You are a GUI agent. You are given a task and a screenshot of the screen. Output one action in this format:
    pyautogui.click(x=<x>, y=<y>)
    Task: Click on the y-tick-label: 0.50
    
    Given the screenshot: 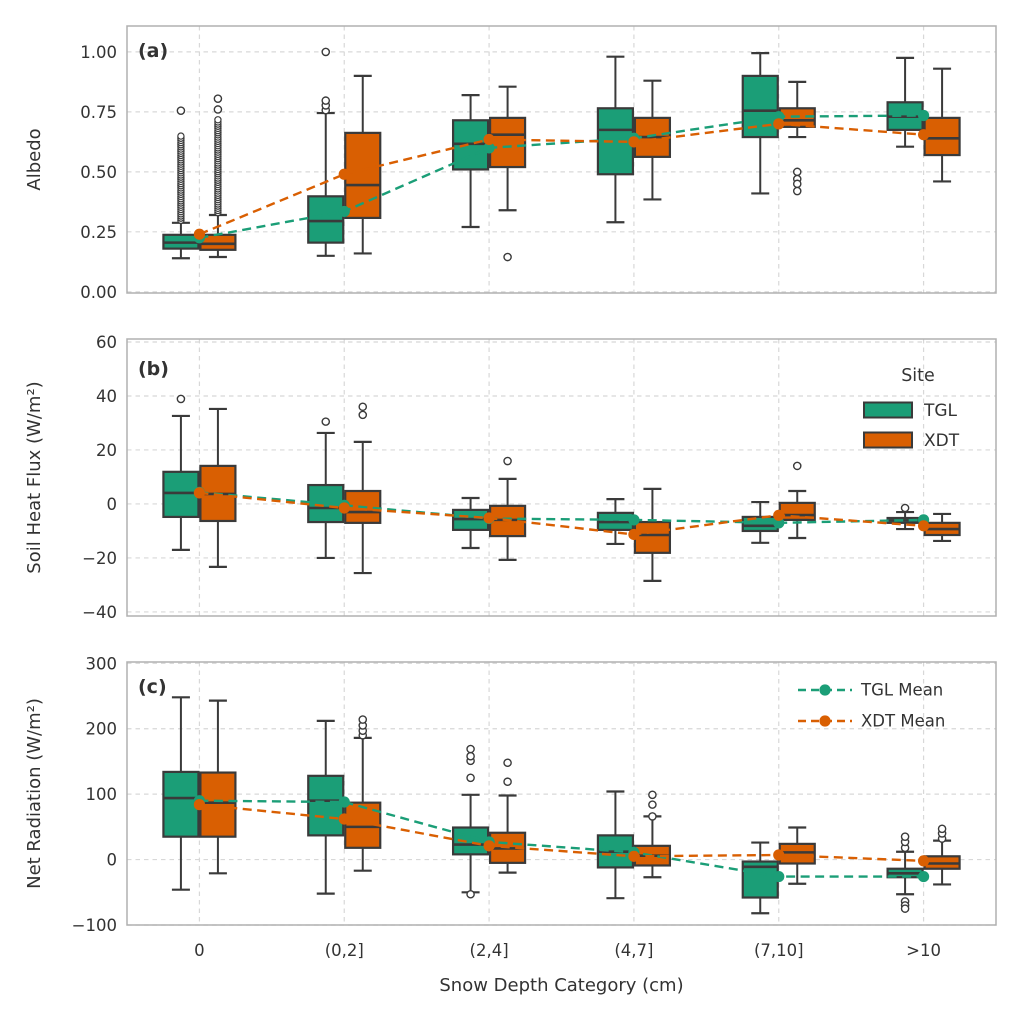 What is the action you would take?
    pyautogui.click(x=98, y=172)
    